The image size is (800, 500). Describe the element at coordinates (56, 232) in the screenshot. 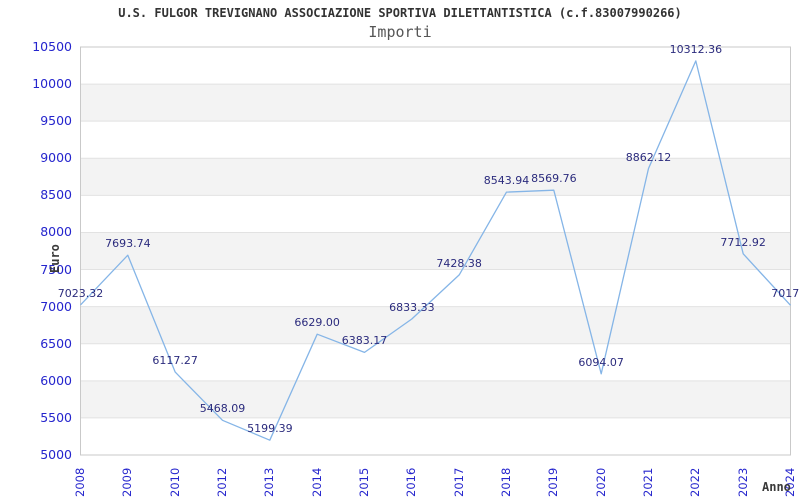

I see `y-tick-label: 8000` at that location.